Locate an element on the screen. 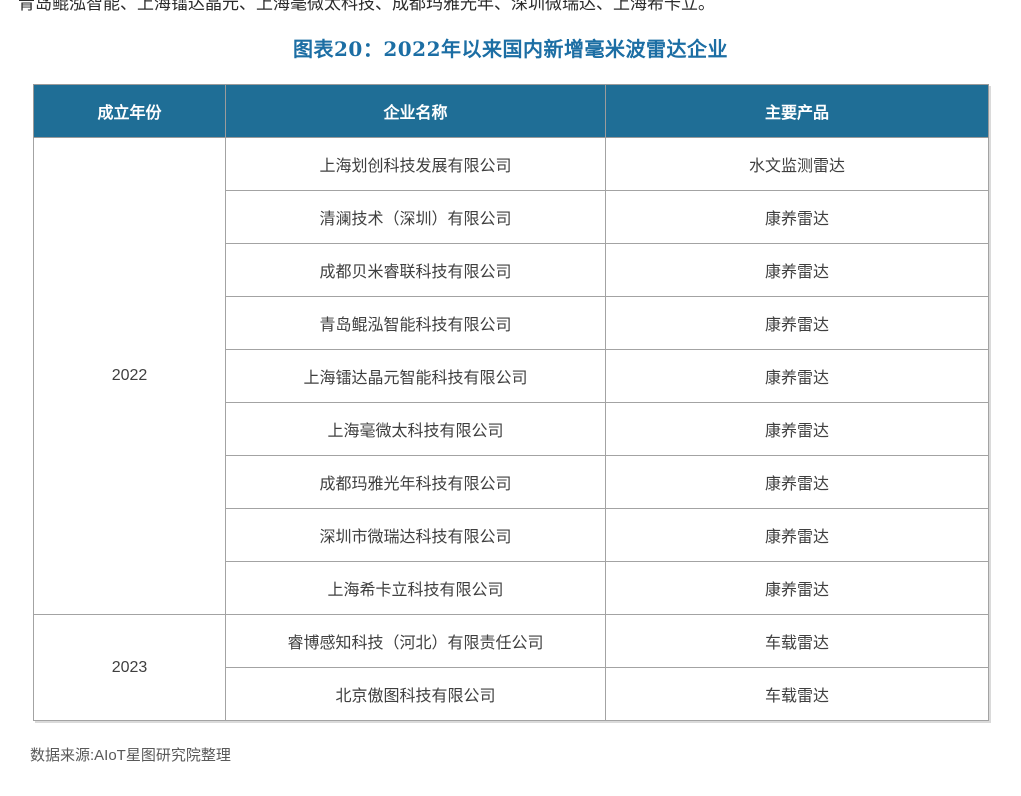  company-cell: 上海镭达晶元智能科技有限公司 is located at coordinates (415, 376).